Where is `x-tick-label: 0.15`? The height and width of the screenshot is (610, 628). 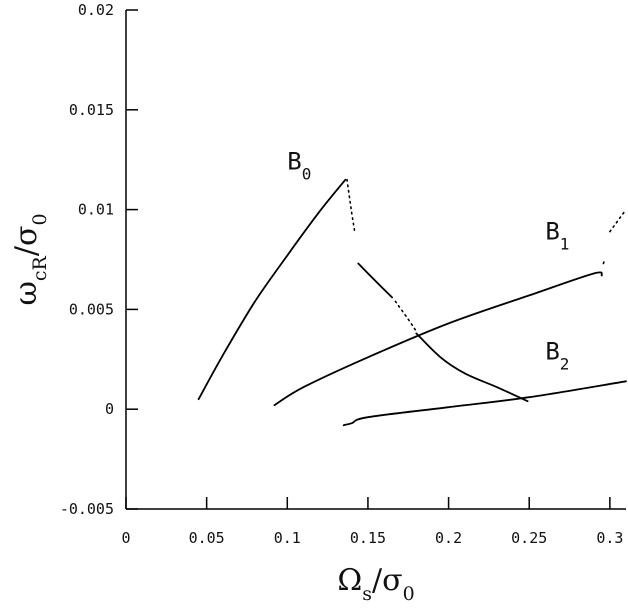
x-tick-label: 0.15 is located at coordinates (368, 538).